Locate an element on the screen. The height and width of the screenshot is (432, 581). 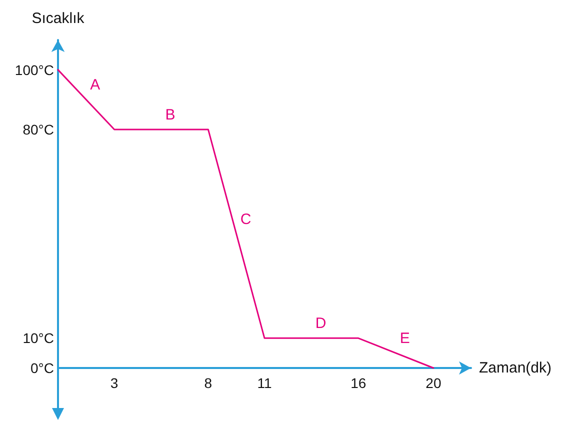
y-tick-label: 0°C is located at coordinates (42, 368).